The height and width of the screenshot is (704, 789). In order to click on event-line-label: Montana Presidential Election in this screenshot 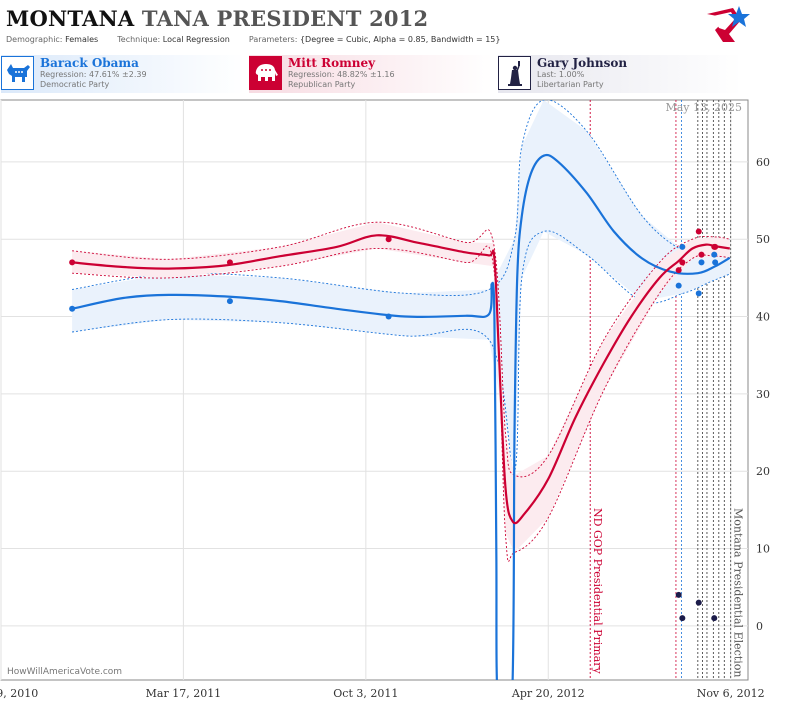, I will do `click(738, 592)`.